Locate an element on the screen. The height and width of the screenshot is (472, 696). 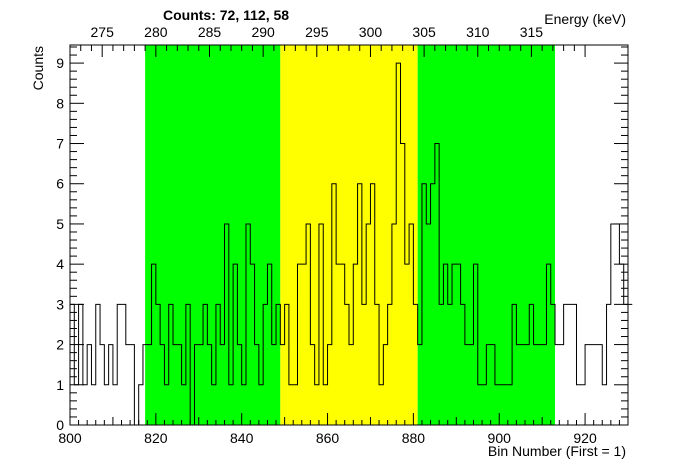
x-axis-ticks: 800 820 840 860 880 900 920 is located at coordinates (343, 429).